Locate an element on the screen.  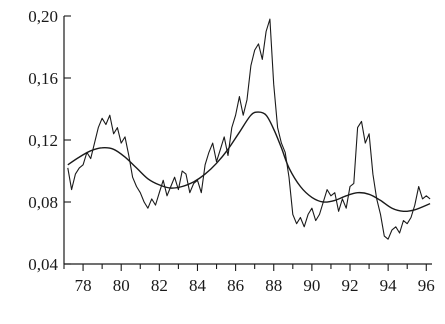
y-tick-label: 0,20 is located at coordinates (43, 16).